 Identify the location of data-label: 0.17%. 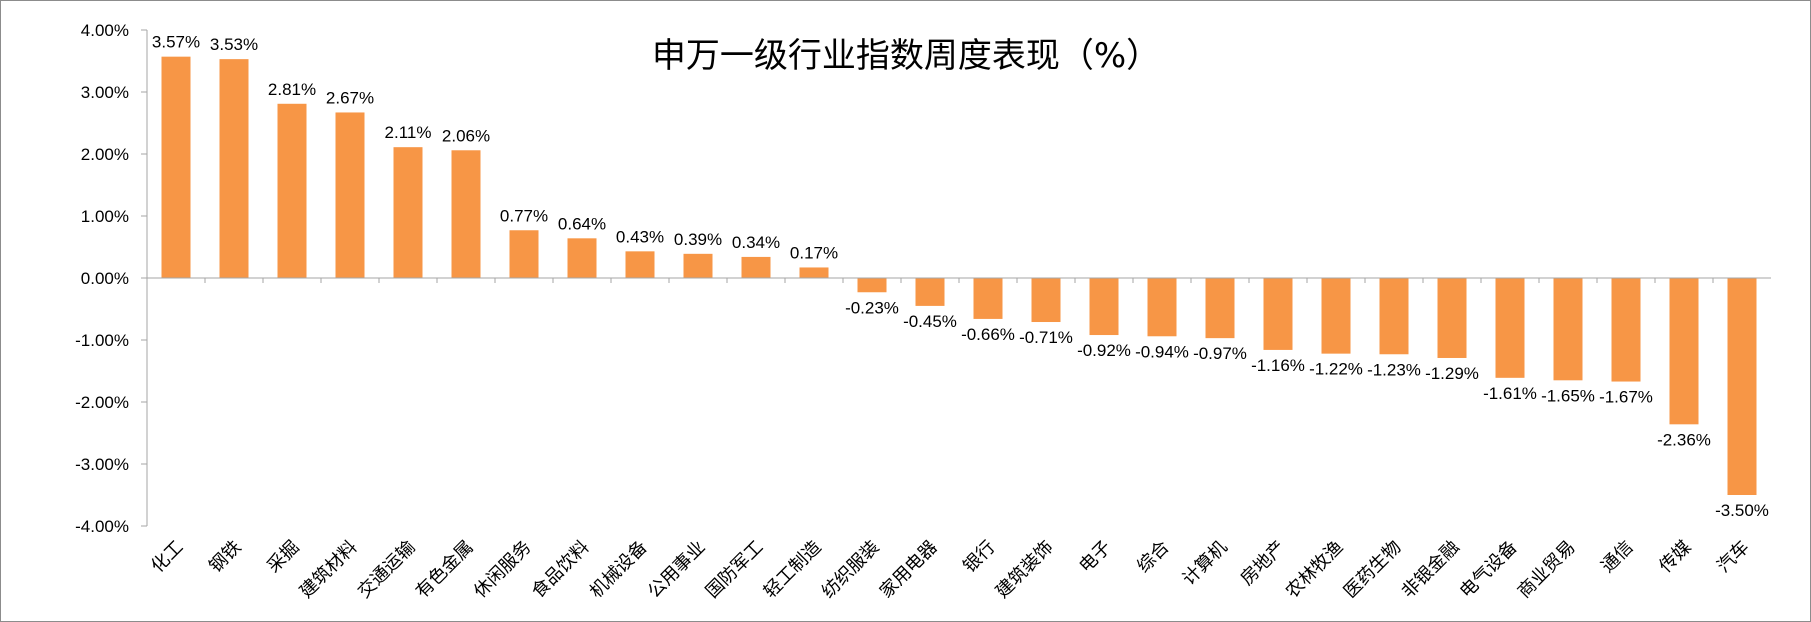
(814, 252).